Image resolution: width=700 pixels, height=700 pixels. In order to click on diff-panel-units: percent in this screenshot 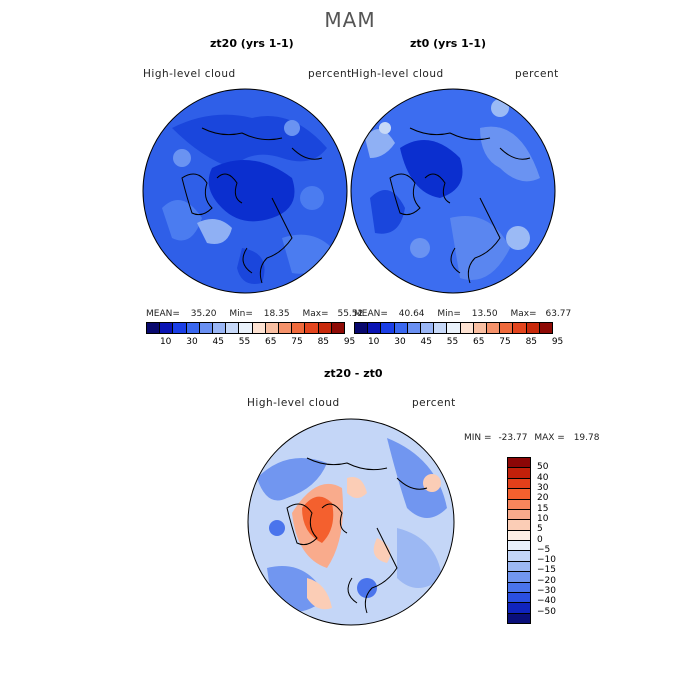, I will do `click(434, 403)`.